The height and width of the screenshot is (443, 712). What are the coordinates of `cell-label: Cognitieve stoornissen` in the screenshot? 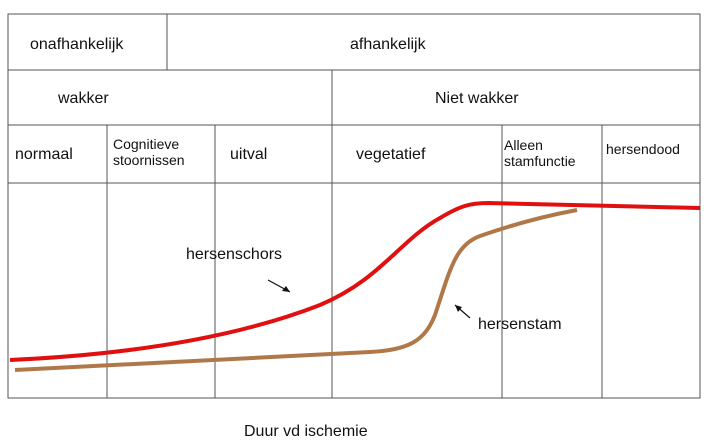 It's located at (149, 152).